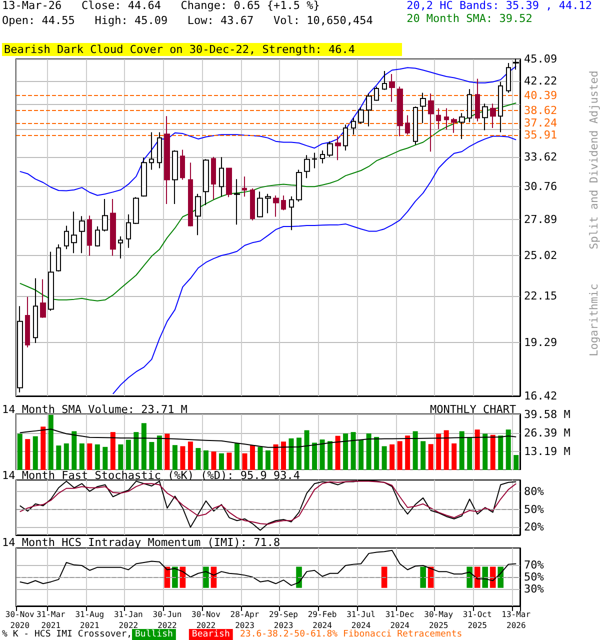  I want to click on text: 23.6-38.2-50-61.8% Fibonacci Retracements, so click(351, 635).